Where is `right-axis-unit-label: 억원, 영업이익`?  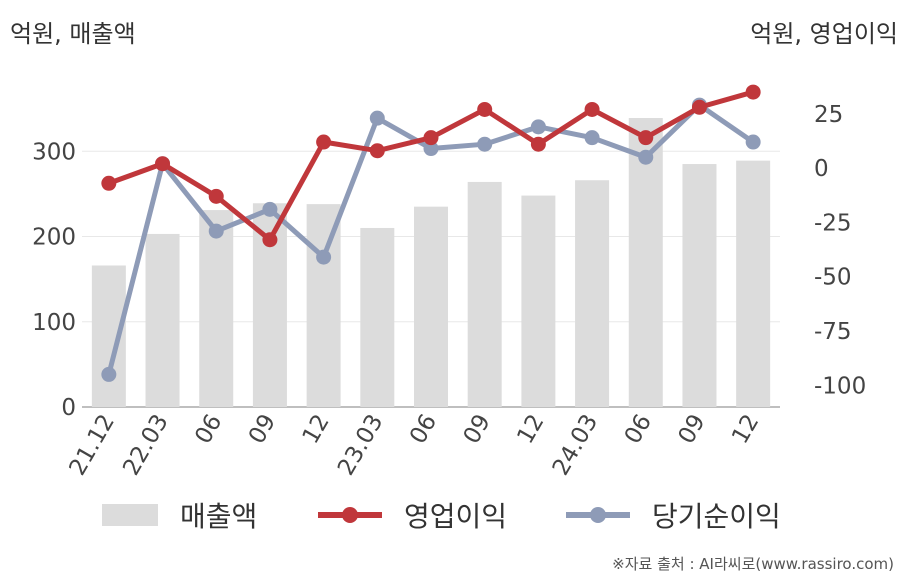 right-axis-unit-label: 억원, 영업이익 is located at coordinates (824, 34).